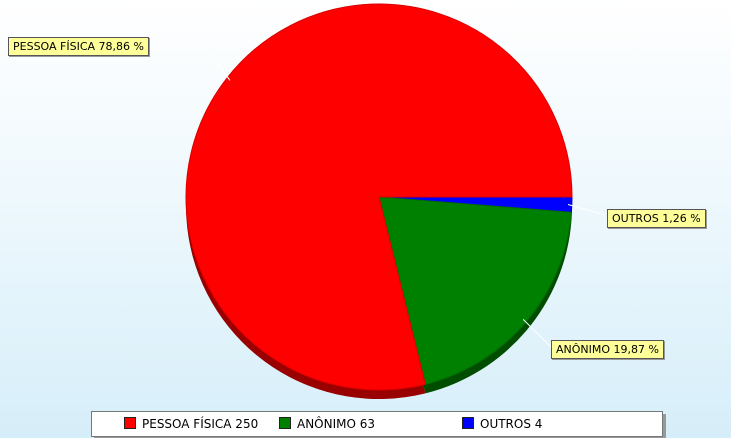 This screenshot has width=731, height=438. Describe the element at coordinates (537, 333) in the screenshot. I see `leader-line-an-nimo` at that location.